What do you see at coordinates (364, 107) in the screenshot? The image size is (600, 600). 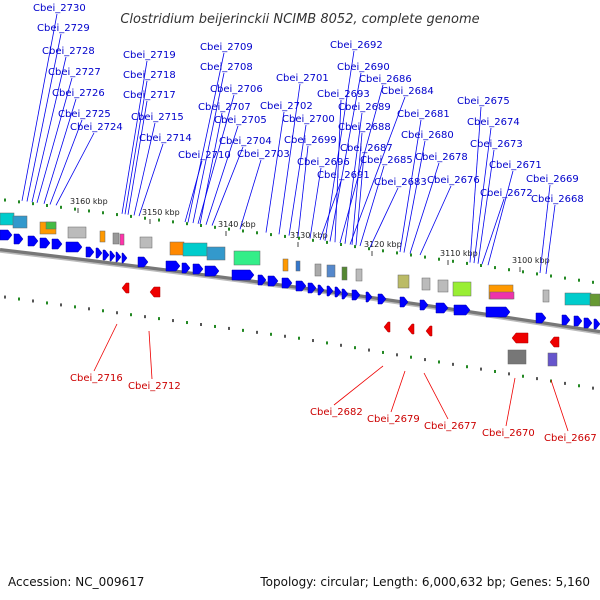 I see `gene-label-top: Cbei_2689` at bounding box center [364, 107].